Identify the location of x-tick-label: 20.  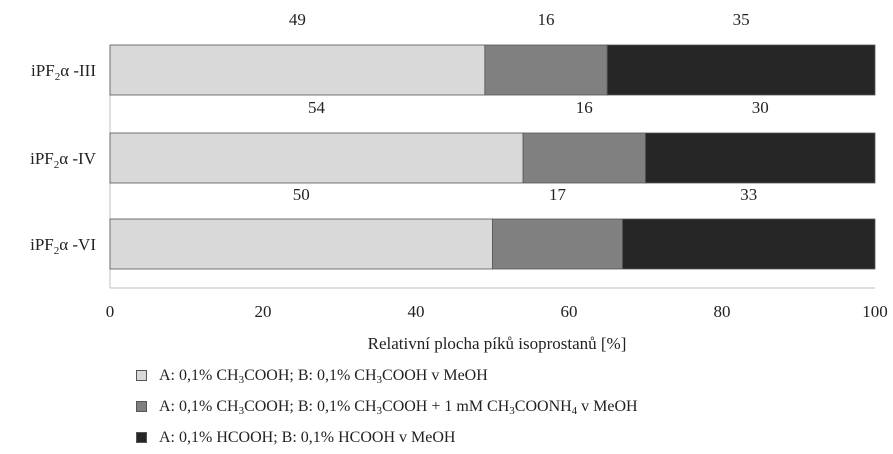
(263, 311).